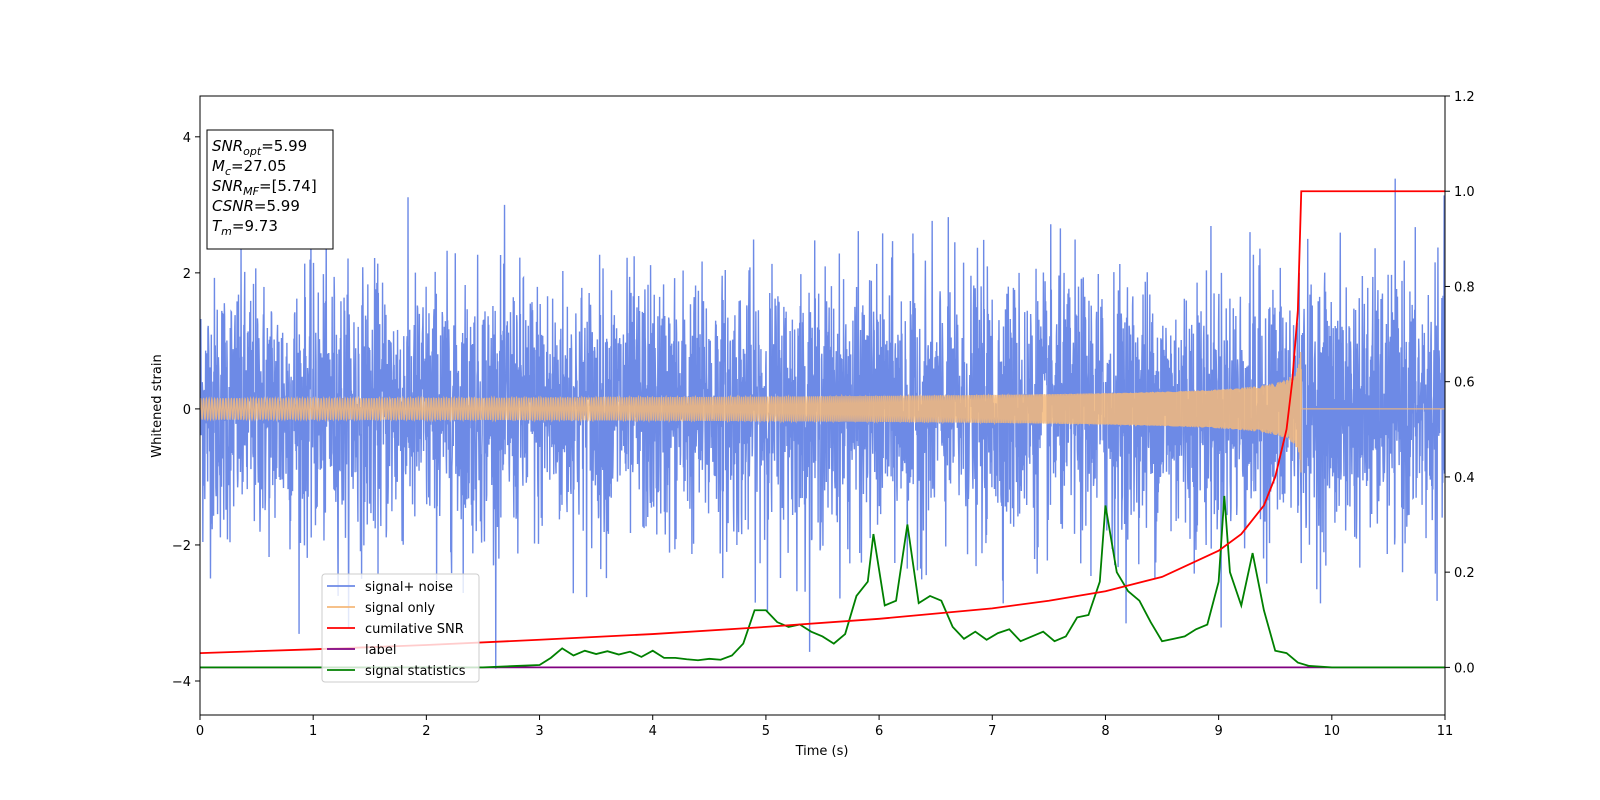  What do you see at coordinates (1464, 192) in the screenshot?
I see `y2-tick-label: 1.0` at bounding box center [1464, 192].